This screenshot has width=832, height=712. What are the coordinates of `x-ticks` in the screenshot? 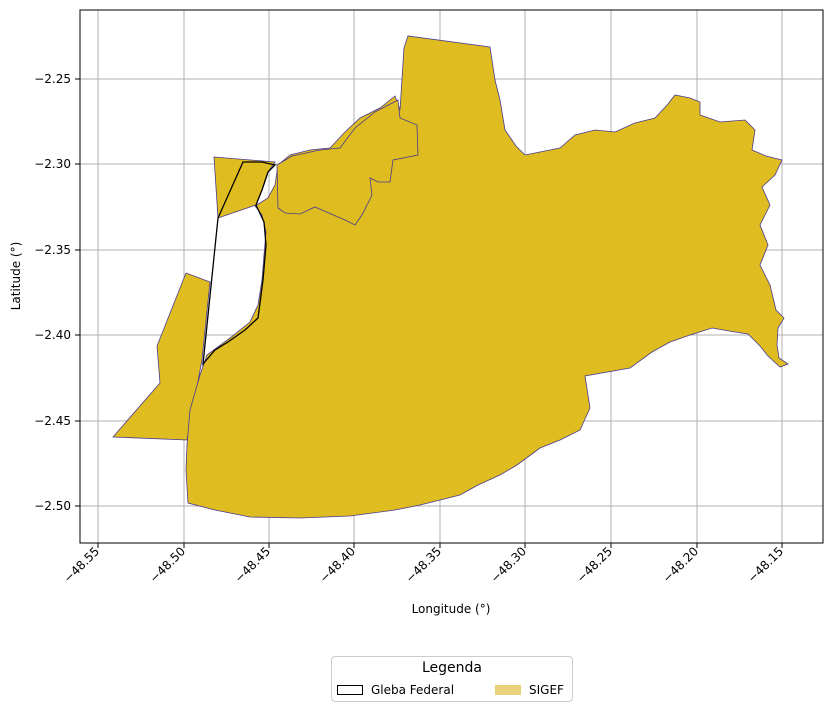 It's located at (440, 545).